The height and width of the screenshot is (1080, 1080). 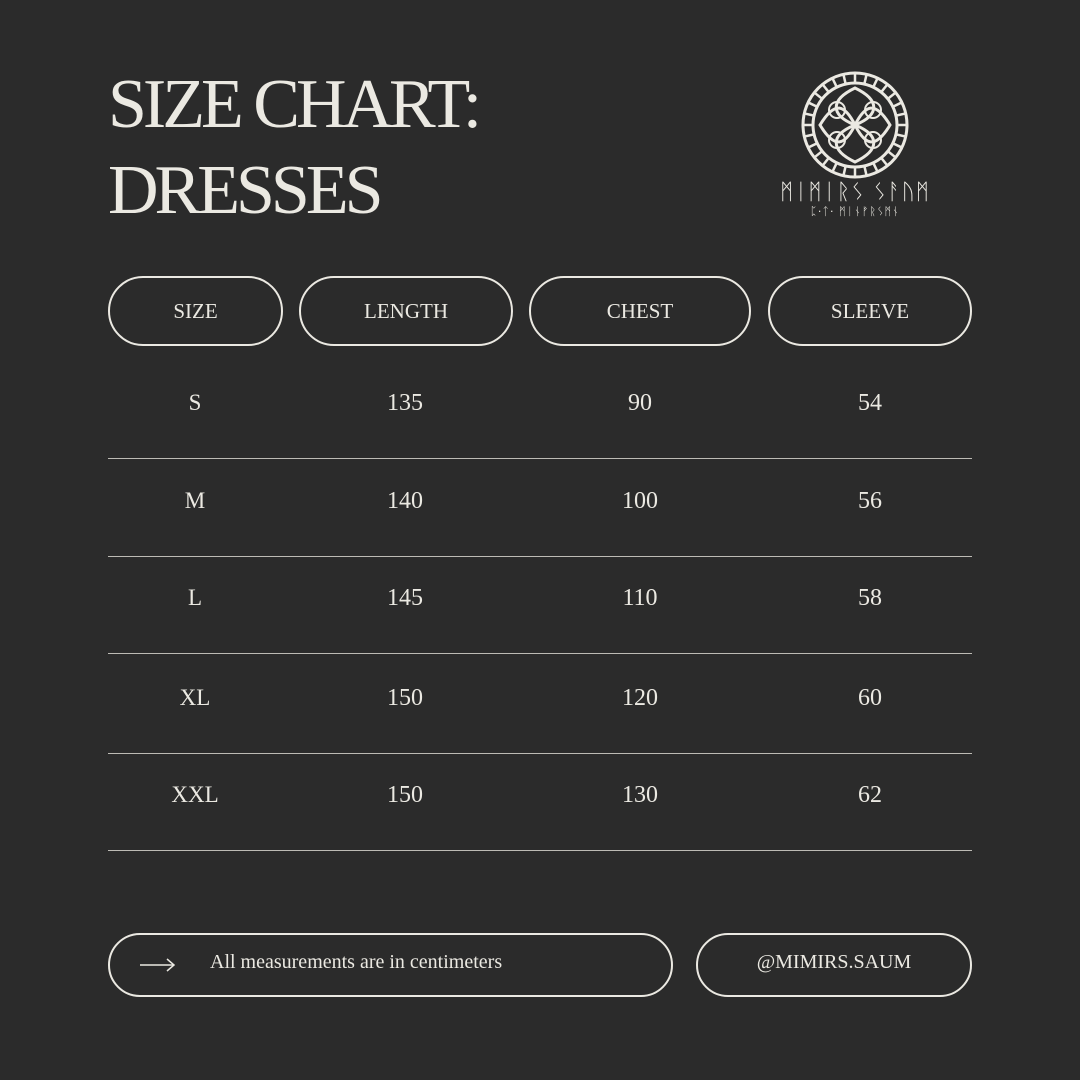 I want to click on brand-name-runes: ᛗᛁᛗᛁᚱᛊ ᛊᚨᚢᛗ, so click(x=855, y=192).